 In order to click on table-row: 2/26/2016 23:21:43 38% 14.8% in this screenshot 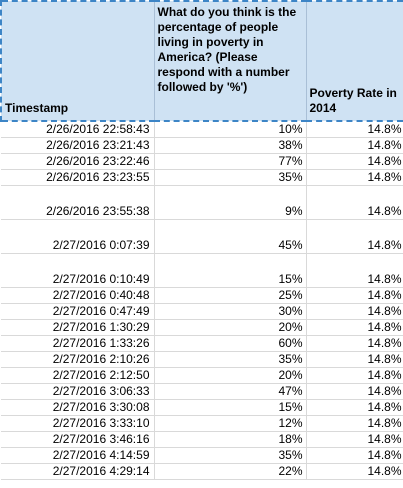, I will do `click(202, 145)`.